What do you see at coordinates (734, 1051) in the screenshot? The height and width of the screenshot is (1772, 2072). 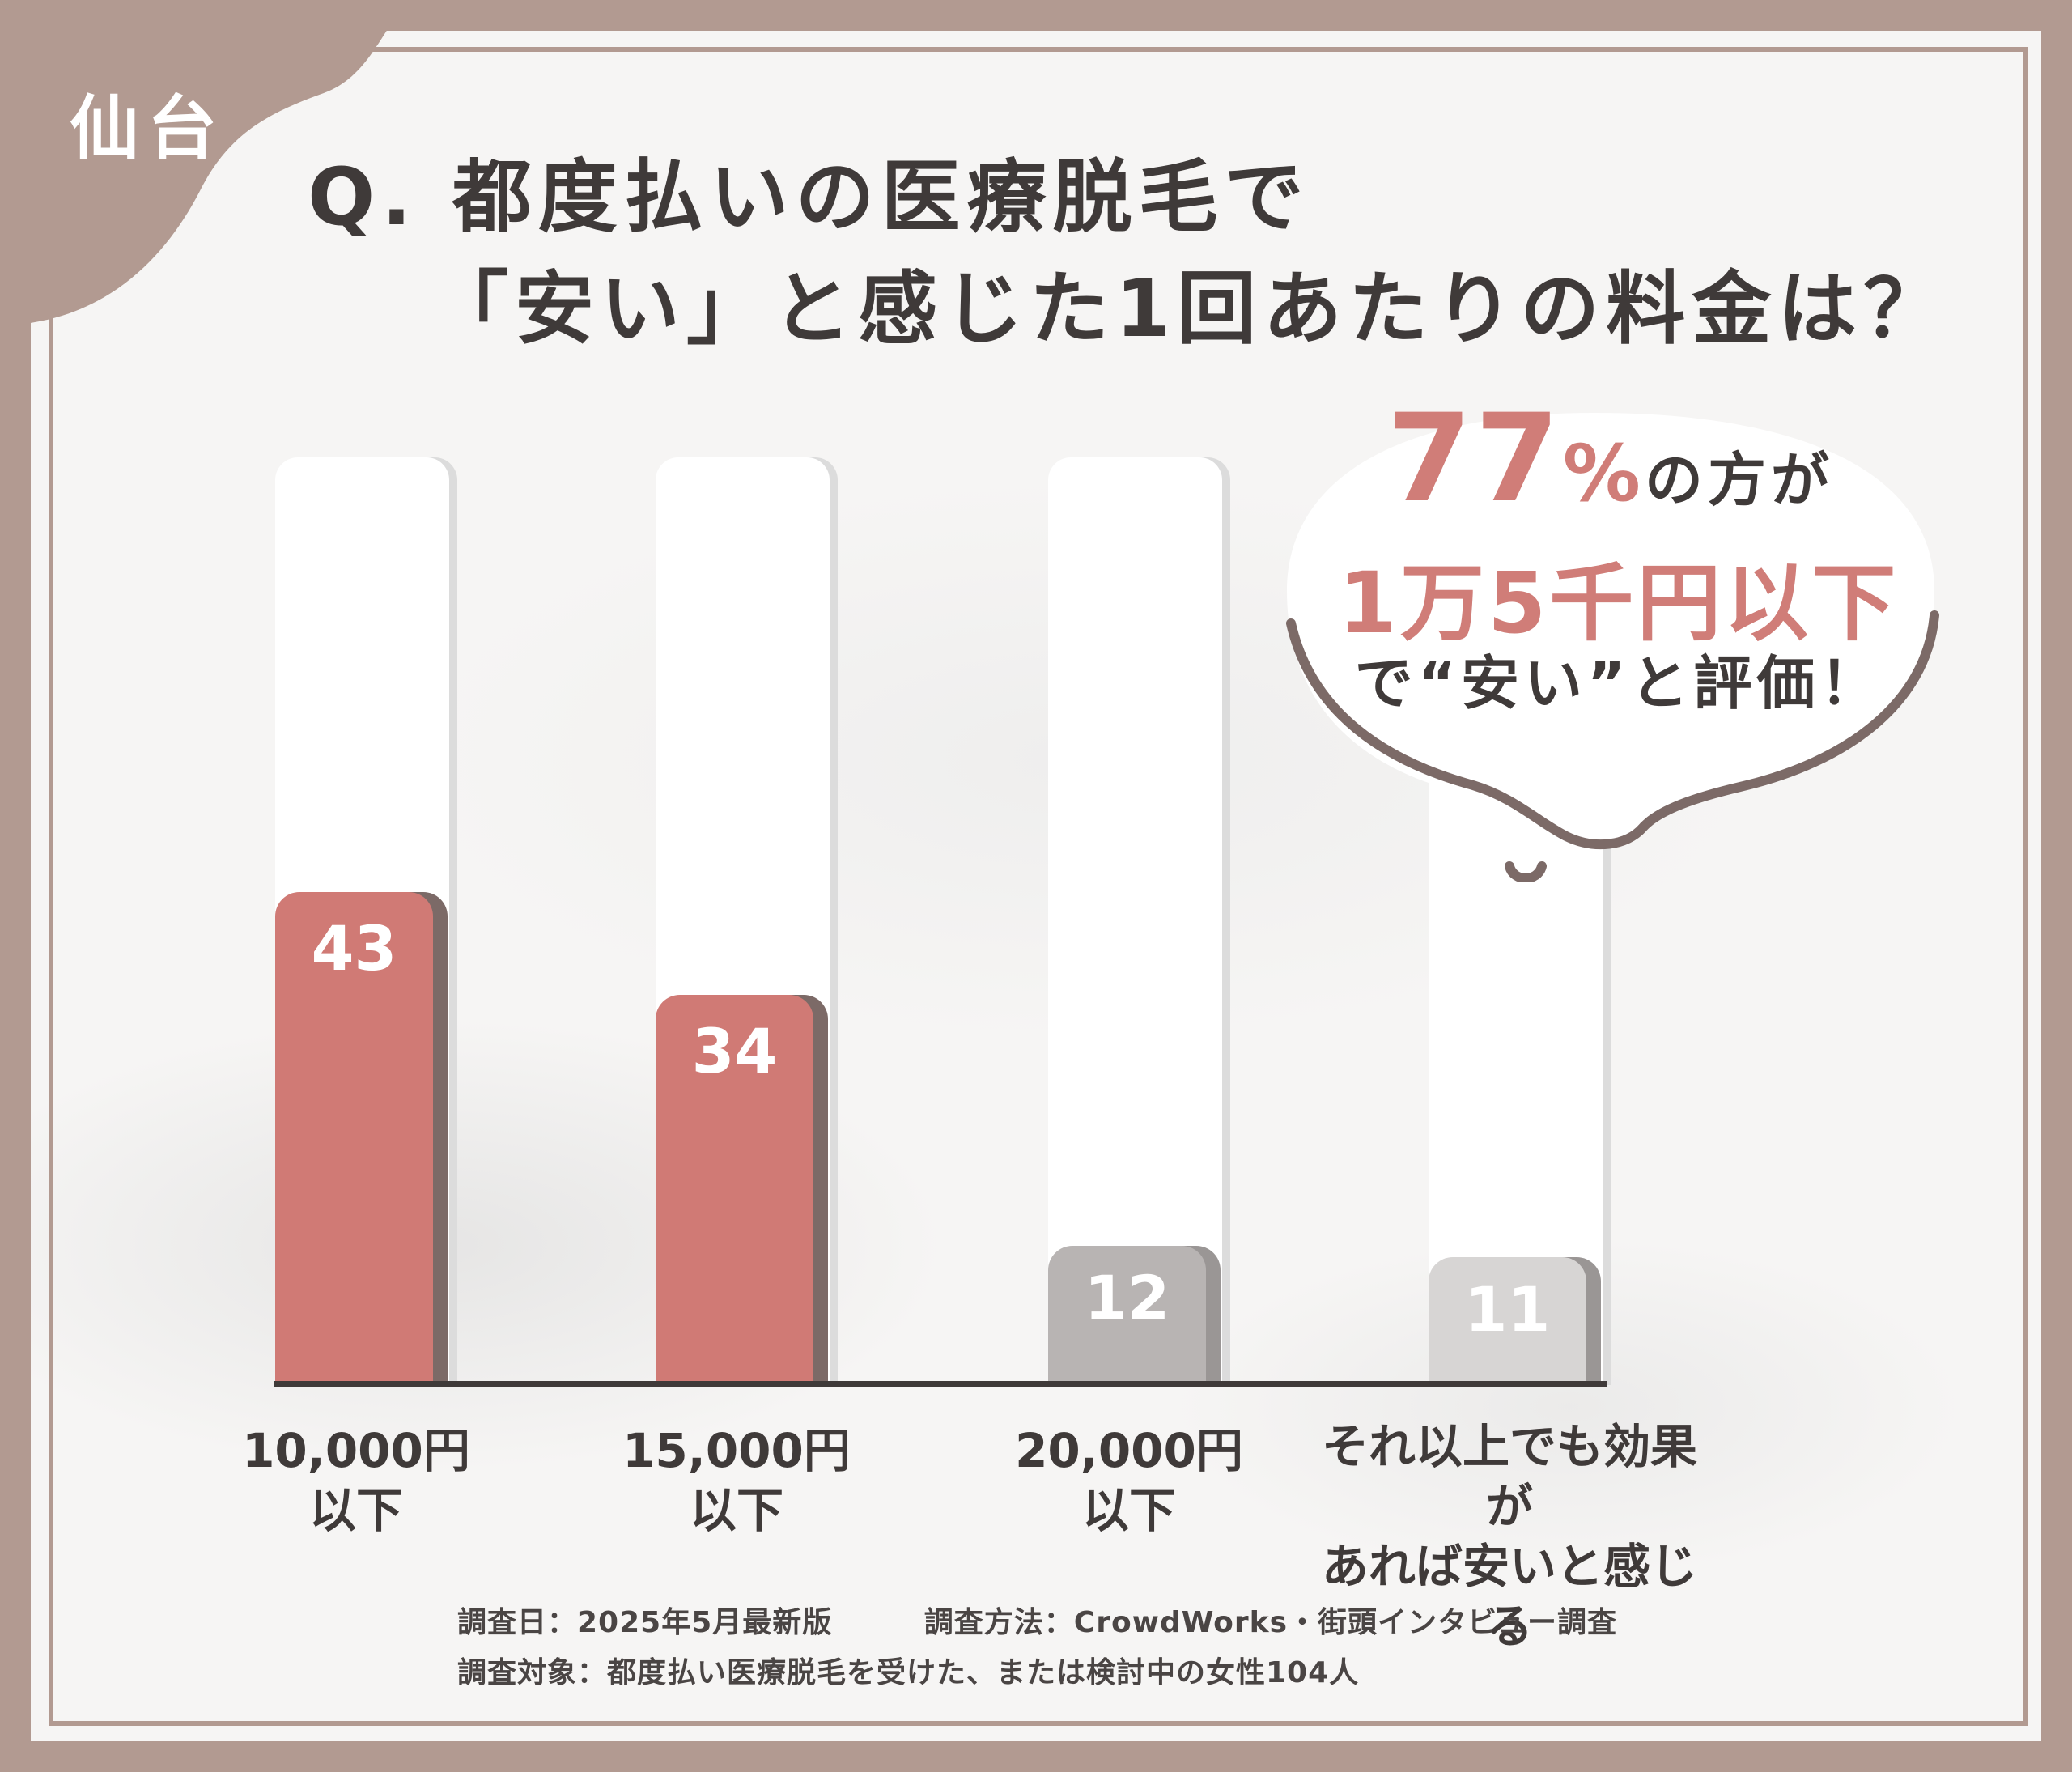 I see `bar-value-label: 34` at bounding box center [734, 1051].